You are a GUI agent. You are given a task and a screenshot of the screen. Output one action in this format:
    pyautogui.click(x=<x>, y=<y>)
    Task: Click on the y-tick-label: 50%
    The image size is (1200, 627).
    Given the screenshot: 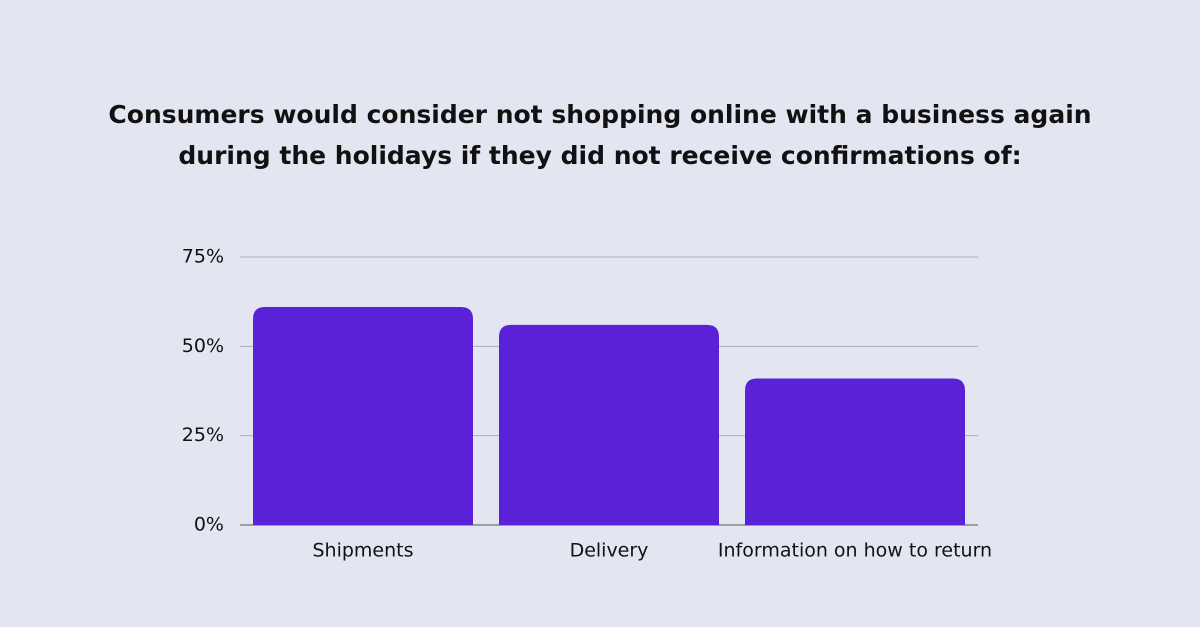 What is the action you would take?
    pyautogui.click(x=203, y=346)
    